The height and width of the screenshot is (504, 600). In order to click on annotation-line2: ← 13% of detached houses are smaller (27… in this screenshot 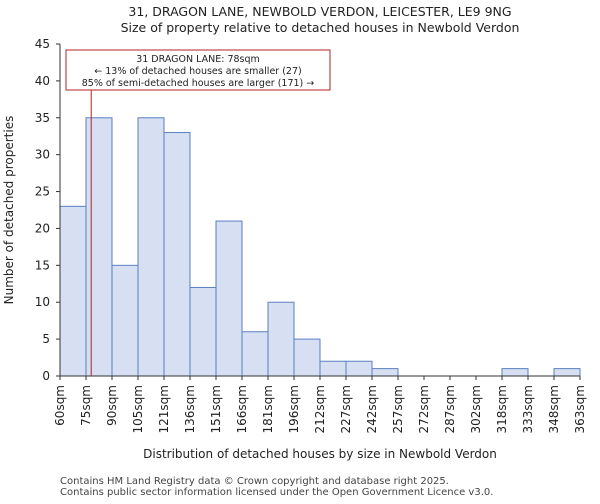, I will do `click(197, 71)`.